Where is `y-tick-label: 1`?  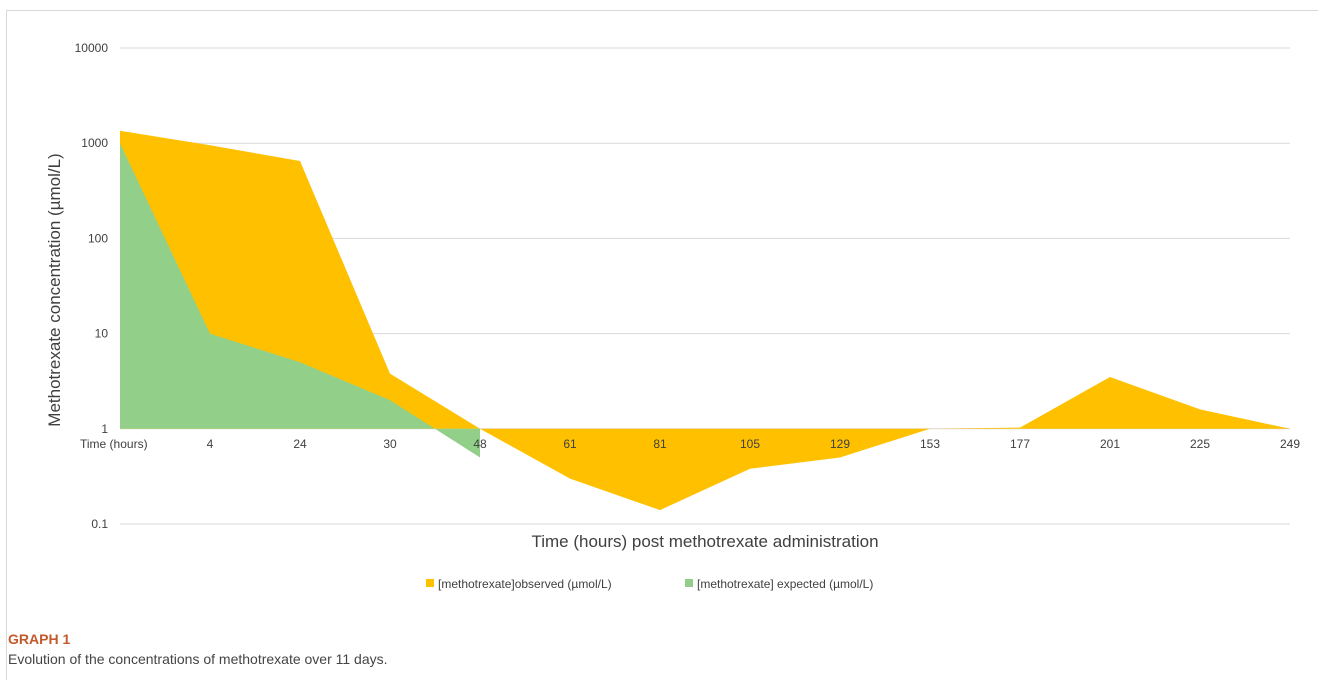
y-tick-label: 1 is located at coordinates (104, 429).